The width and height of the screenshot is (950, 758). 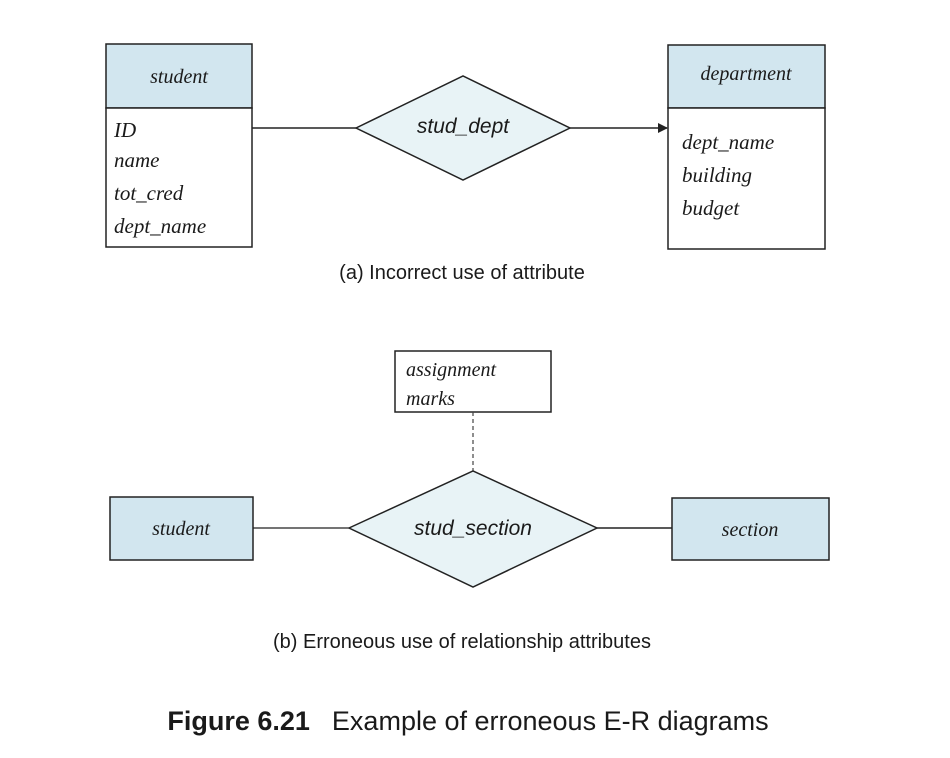 I want to click on department-attr-dept-name: dept_name, so click(x=728, y=142).